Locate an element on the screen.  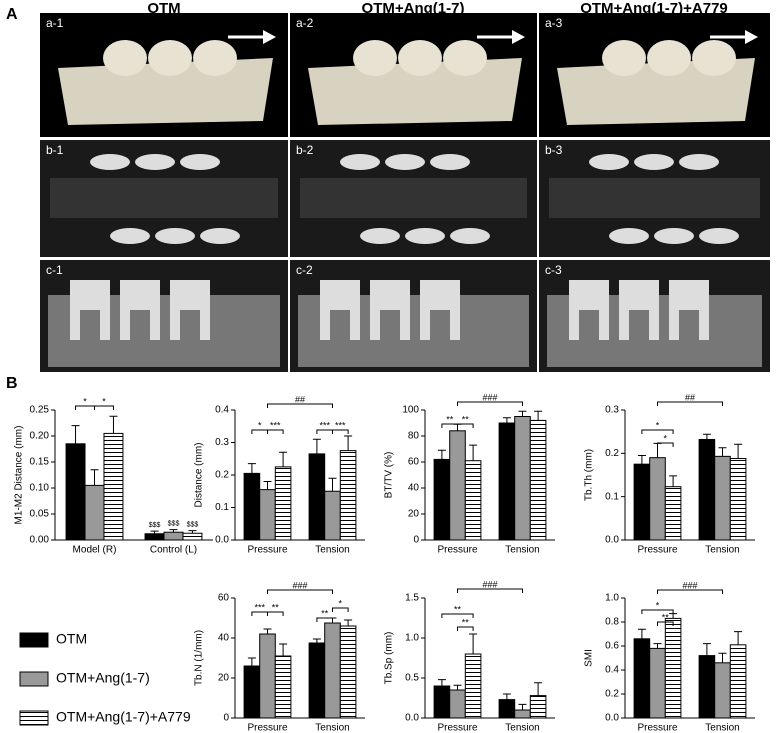
legend-swatch is located at coordinates (34, 718).